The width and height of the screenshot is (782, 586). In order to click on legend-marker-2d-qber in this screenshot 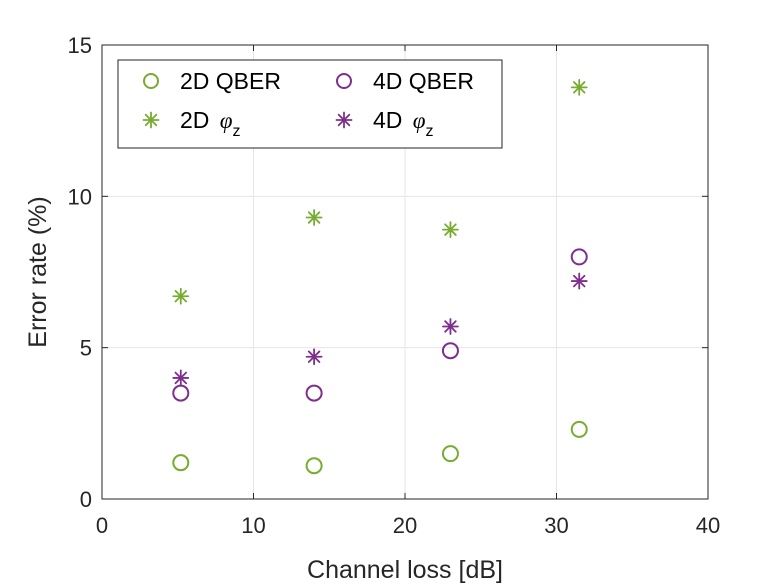, I will do `click(151, 81)`.